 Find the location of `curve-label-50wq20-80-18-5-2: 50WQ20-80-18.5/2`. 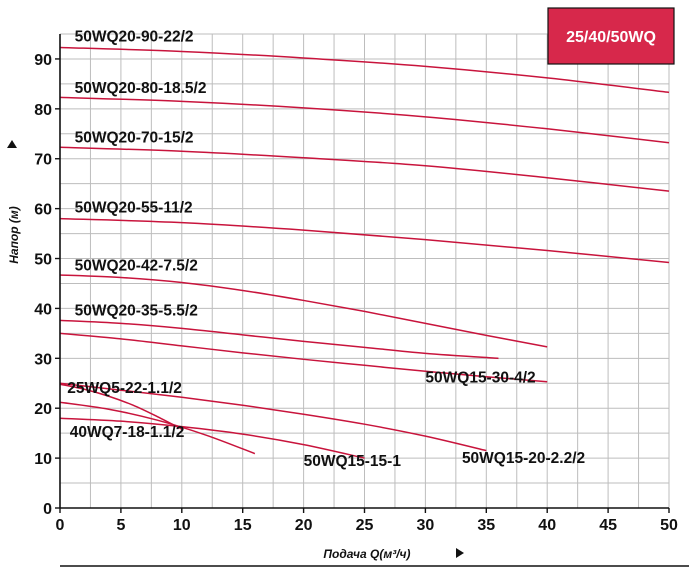

curve-label-50wq20-80-18-5-2: 50WQ20-80-18.5/2 is located at coordinates (141, 88).